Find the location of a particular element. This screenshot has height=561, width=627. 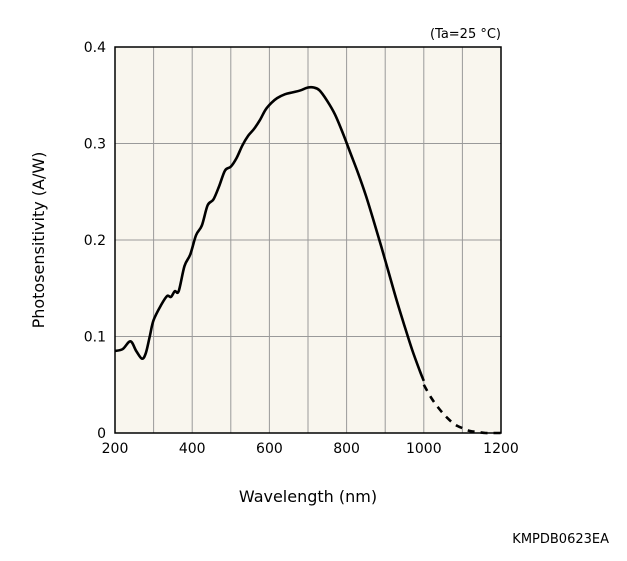

y-tick-labels: 0 0.1 0.2 0.3 0.4 is located at coordinates (95, 241).